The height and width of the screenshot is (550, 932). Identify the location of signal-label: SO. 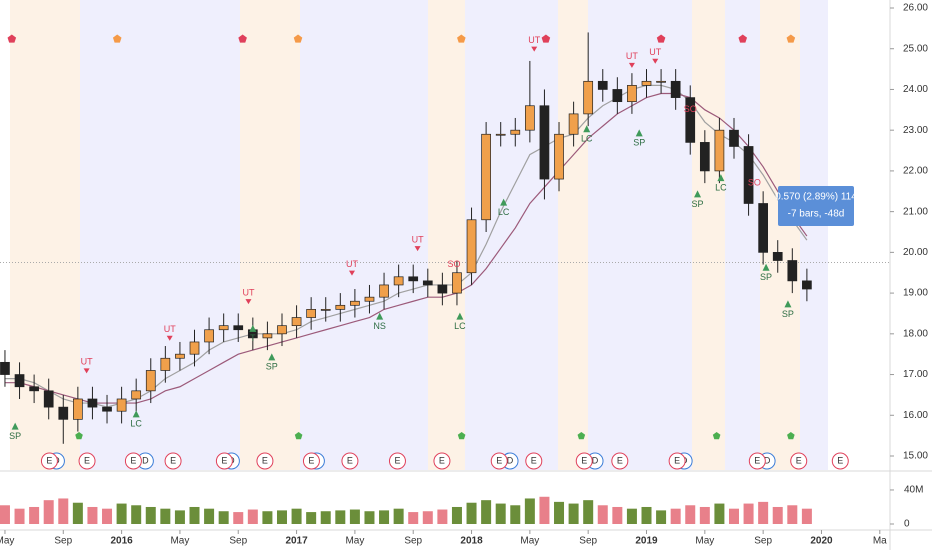
(690, 109).